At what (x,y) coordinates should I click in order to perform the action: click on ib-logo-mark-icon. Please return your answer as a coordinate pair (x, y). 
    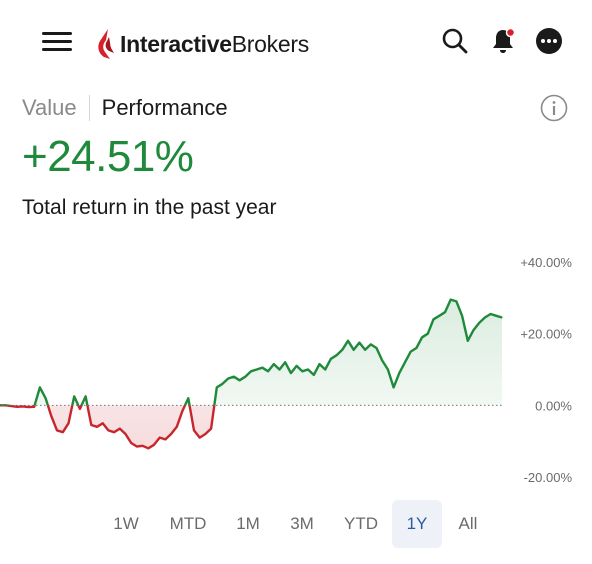
    Looking at the image, I should click on (106, 44).